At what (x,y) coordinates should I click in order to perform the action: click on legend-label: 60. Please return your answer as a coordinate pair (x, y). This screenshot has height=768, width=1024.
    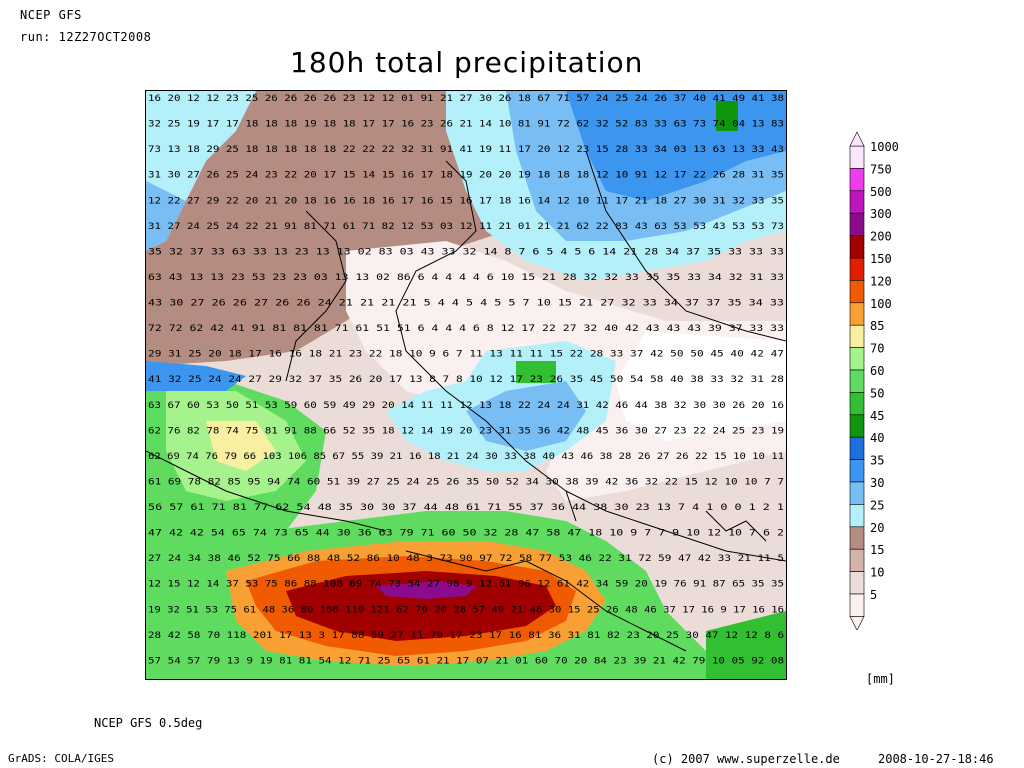
    Looking at the image, I should click on (877, 371).